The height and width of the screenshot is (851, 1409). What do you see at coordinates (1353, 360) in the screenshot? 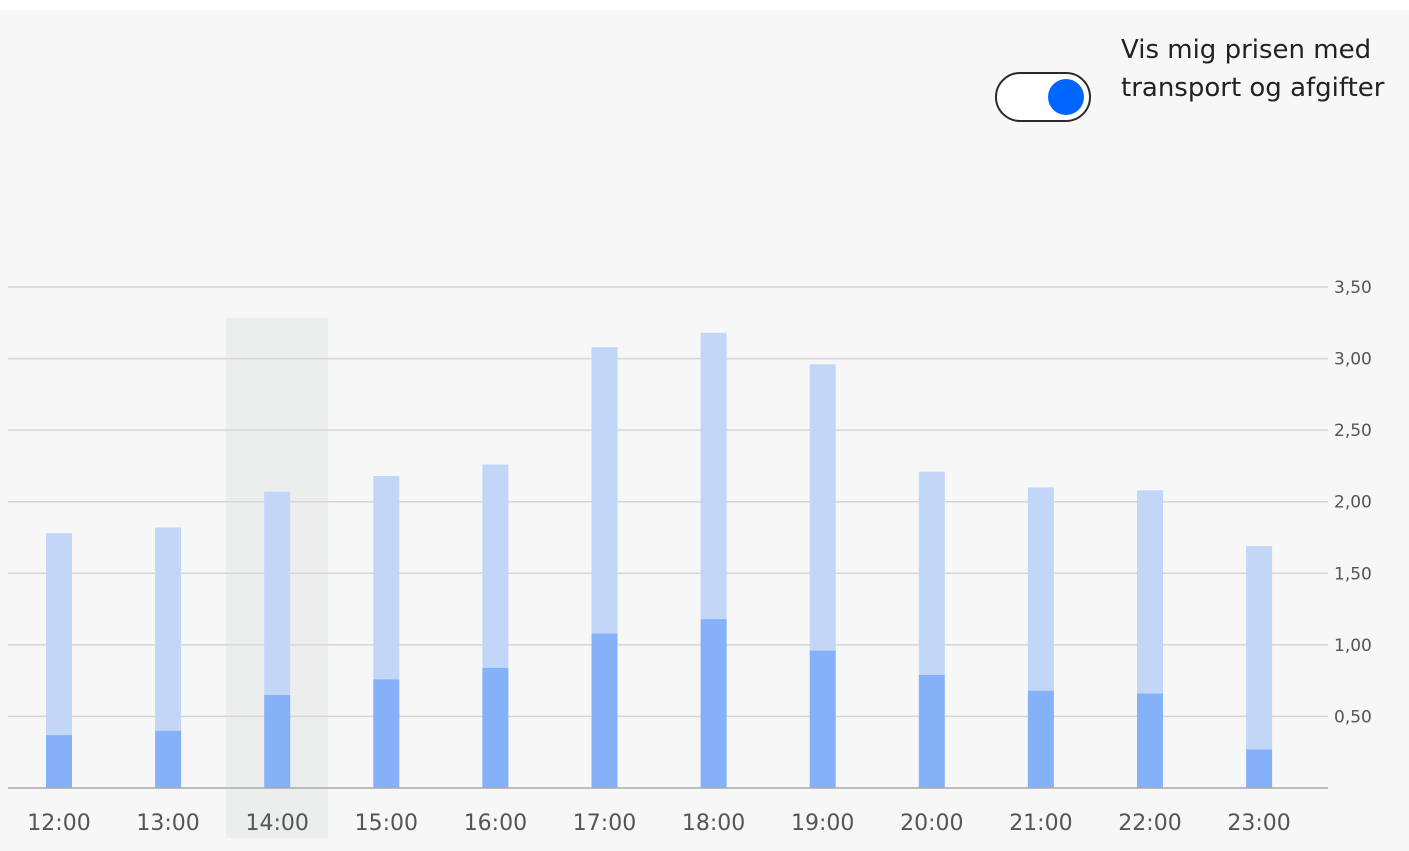
I see `y-tick-label: 3,00` at bounding box center [1353, 360].